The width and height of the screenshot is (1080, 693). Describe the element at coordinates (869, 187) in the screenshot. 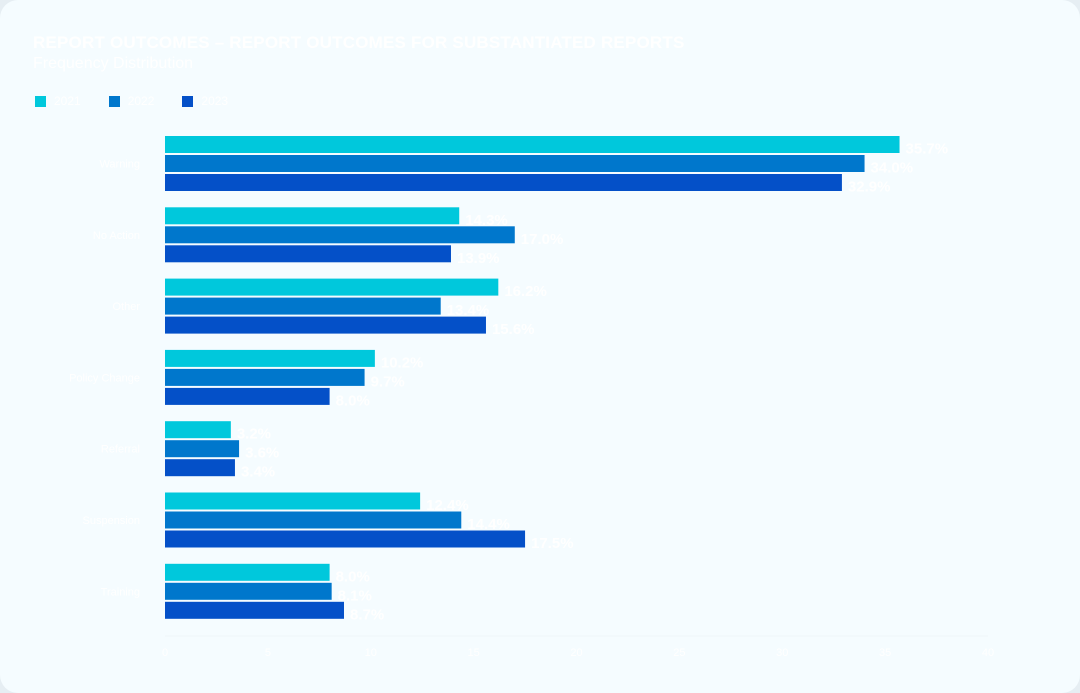

I see `data-label: 32.9%` at that location.